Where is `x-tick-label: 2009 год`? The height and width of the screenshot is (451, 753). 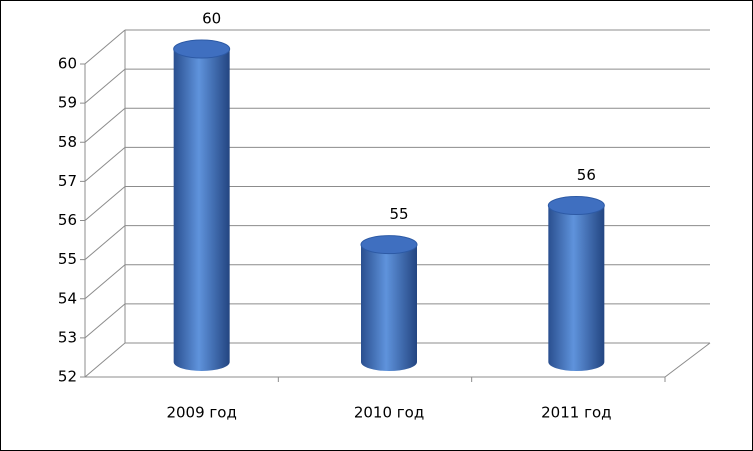
x-tick-label: 2009 год is located at coordinates (201, 413).